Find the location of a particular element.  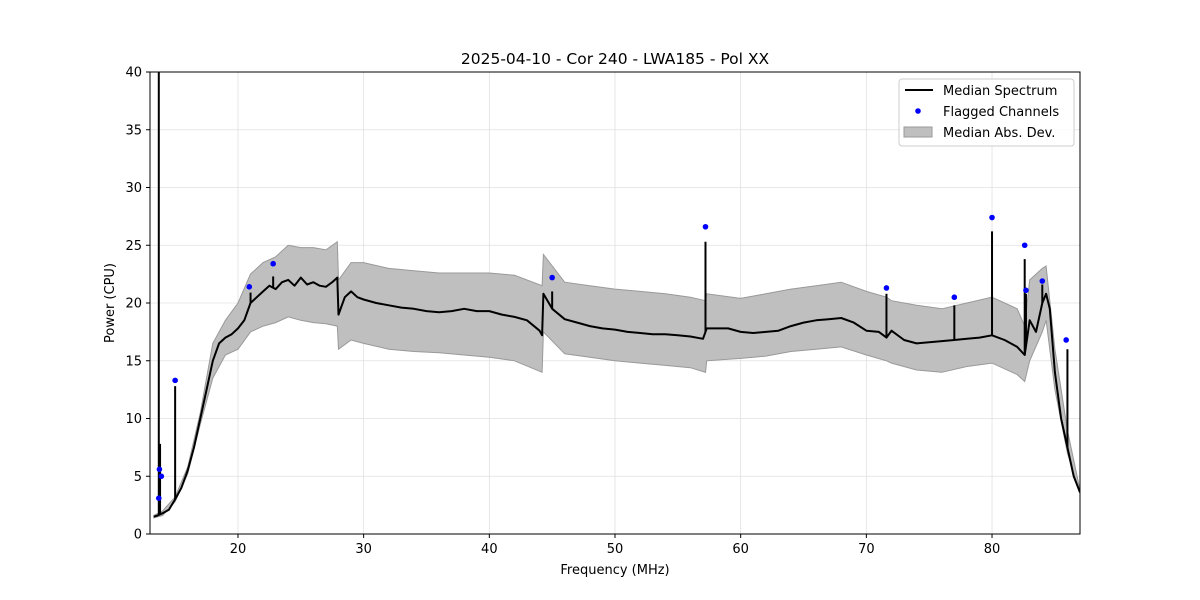

legend-flagged-label: Flagged Channels is located at coordinates (1001, 112).